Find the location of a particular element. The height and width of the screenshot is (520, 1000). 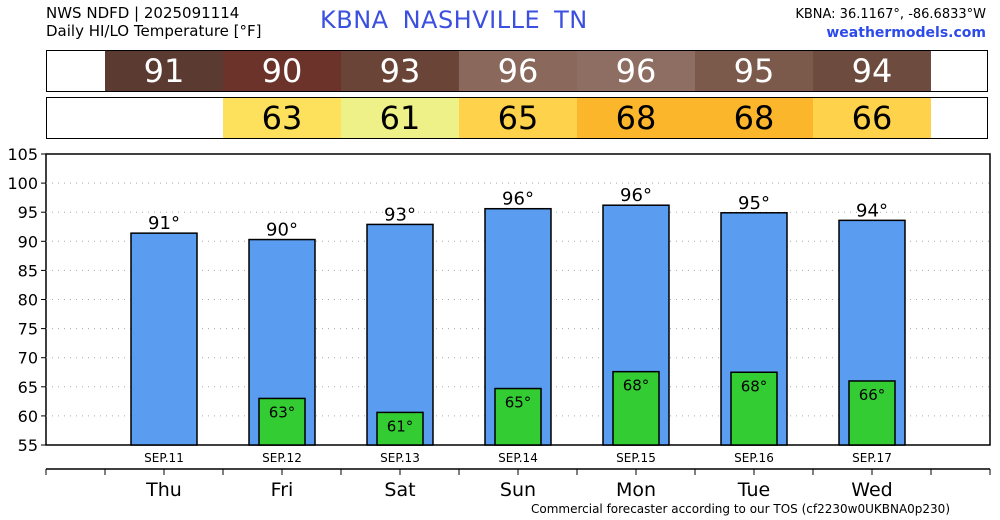

date-label: SEP.14 is located at coordinates (518, 458).